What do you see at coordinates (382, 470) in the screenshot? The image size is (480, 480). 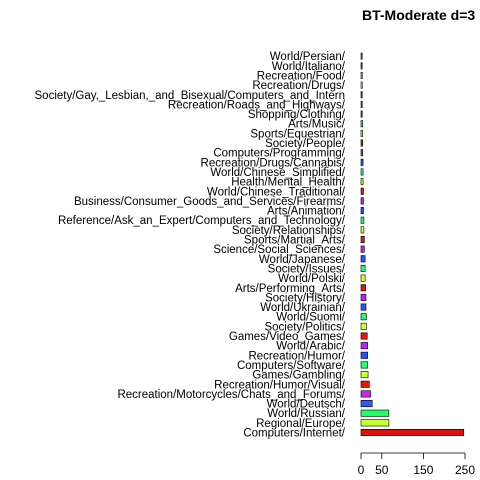 I see `x-tick-label: 50` at bounding box center [382, 470].